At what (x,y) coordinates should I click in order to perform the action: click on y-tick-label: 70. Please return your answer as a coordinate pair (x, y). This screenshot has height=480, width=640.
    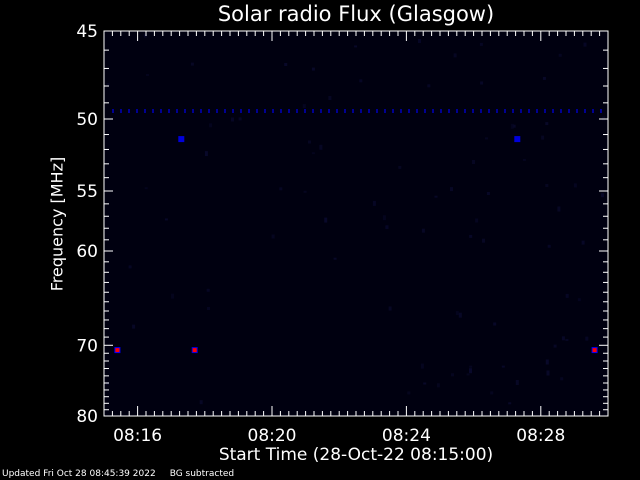
    Looking at the image, I should click on (87, 346).